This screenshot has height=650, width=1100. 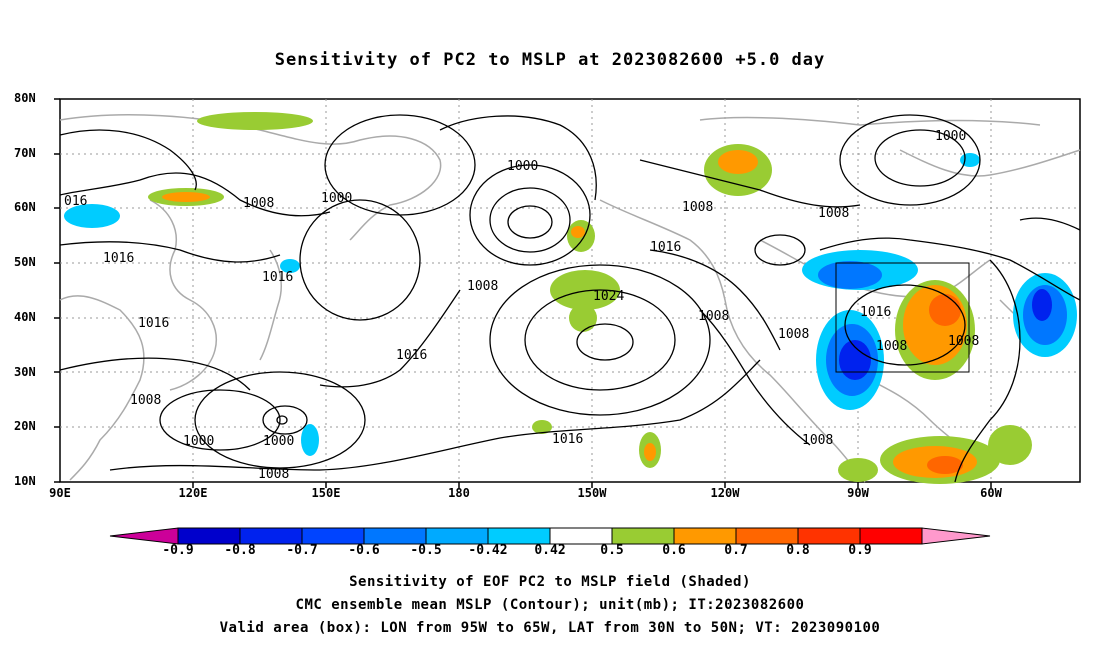 What do you see at coordinates (550, 550) in the screenshot?
I see `colorbar-label: 0.42` at bounding box center [550, 550].